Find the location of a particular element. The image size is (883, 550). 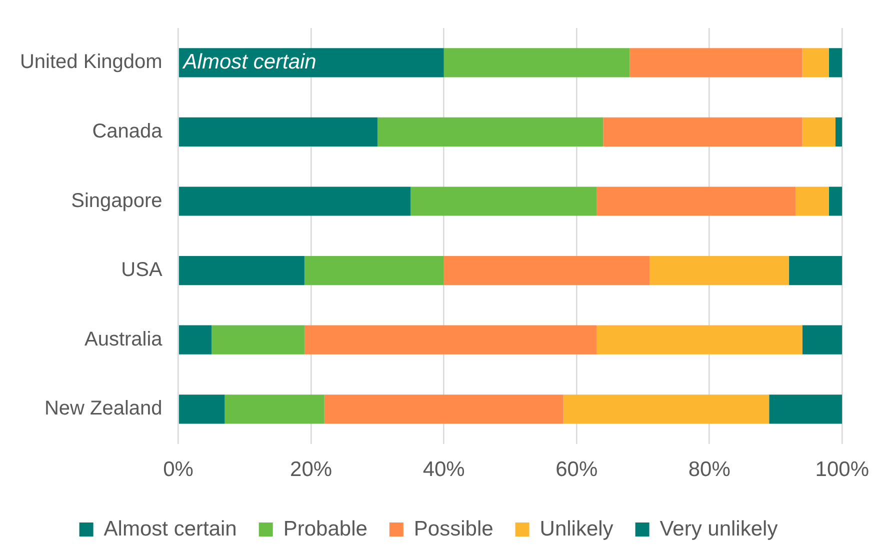

x-tick-label: 100% is located at coordinates (842, 470).